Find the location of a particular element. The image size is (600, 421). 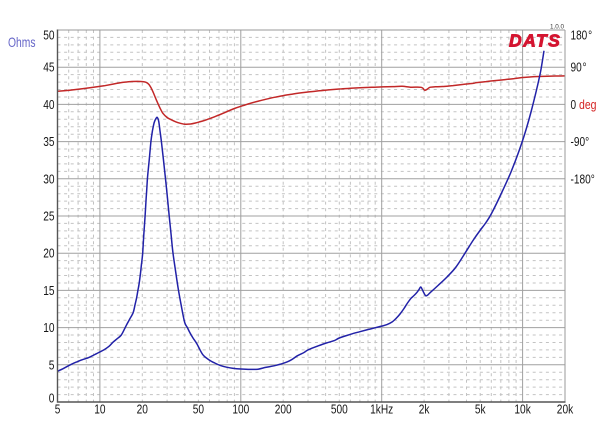

svg-text: 2k is located at coordinates (424, 409).